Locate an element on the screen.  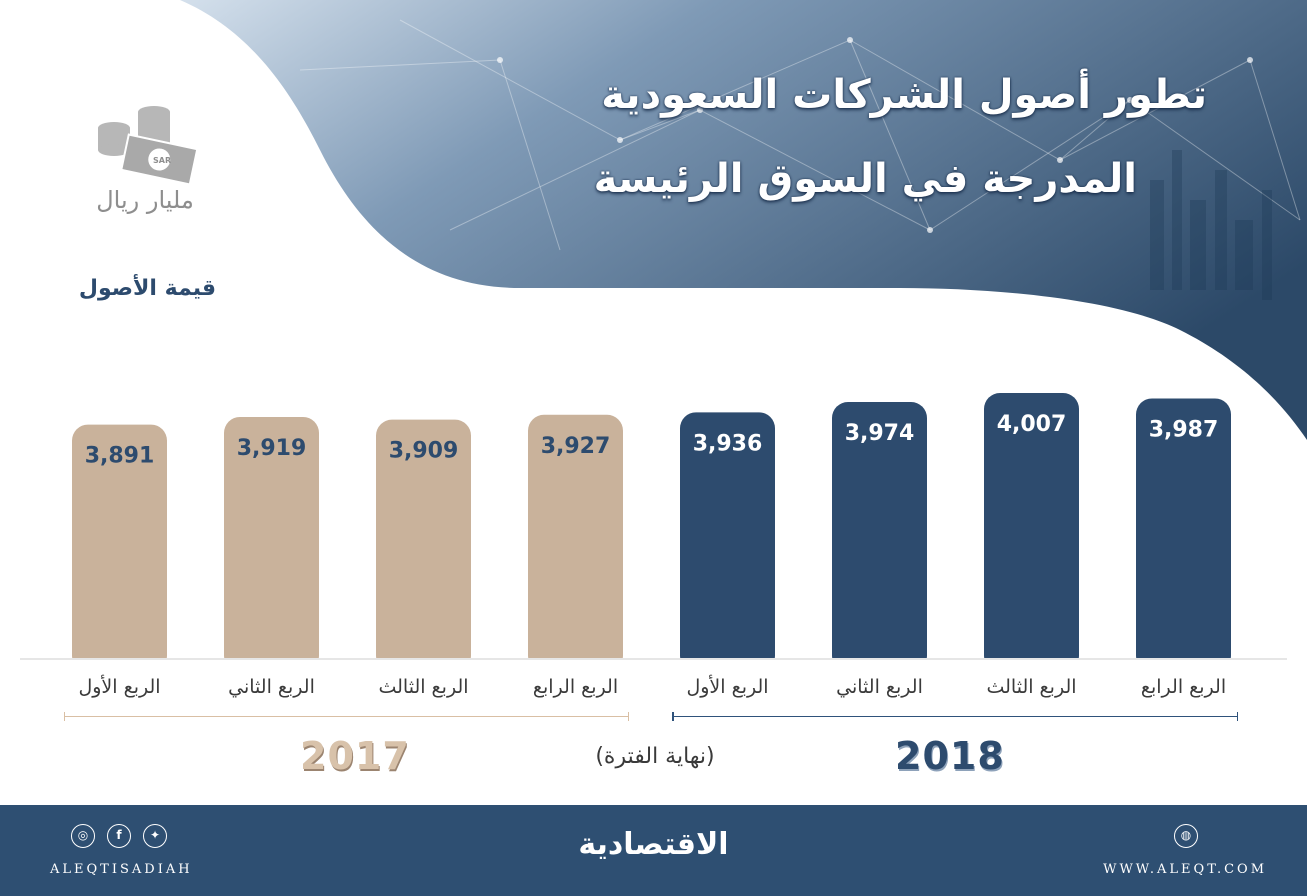
website-link: WWW.ALEQT.COM is located at coordinates (1185, 869).